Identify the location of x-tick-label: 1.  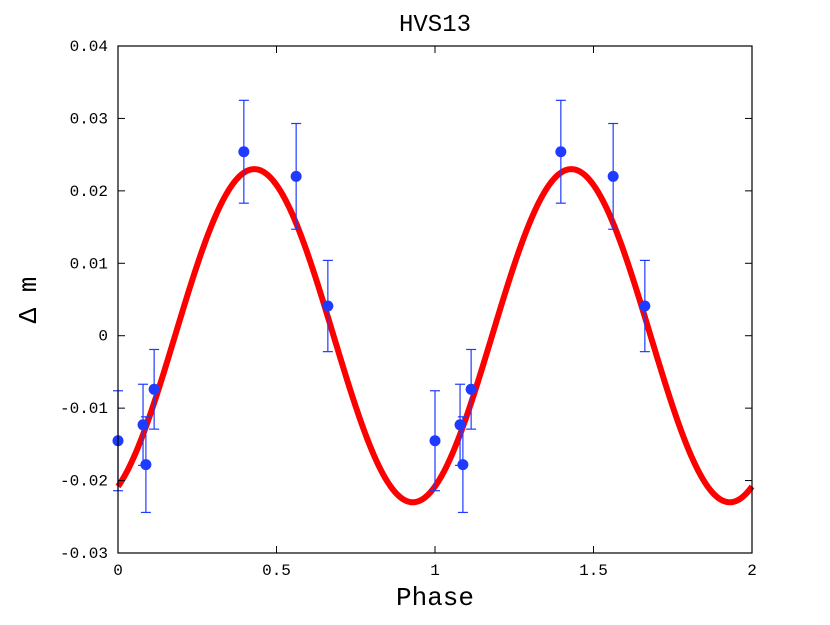
(435, 571).